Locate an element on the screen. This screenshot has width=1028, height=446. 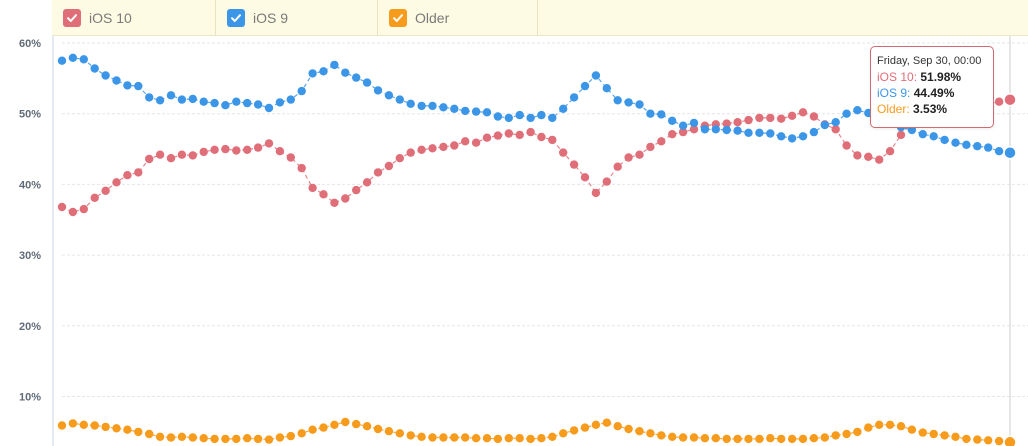
legend-item-ios9: iOS 9 is located at coordinates (297, 18).